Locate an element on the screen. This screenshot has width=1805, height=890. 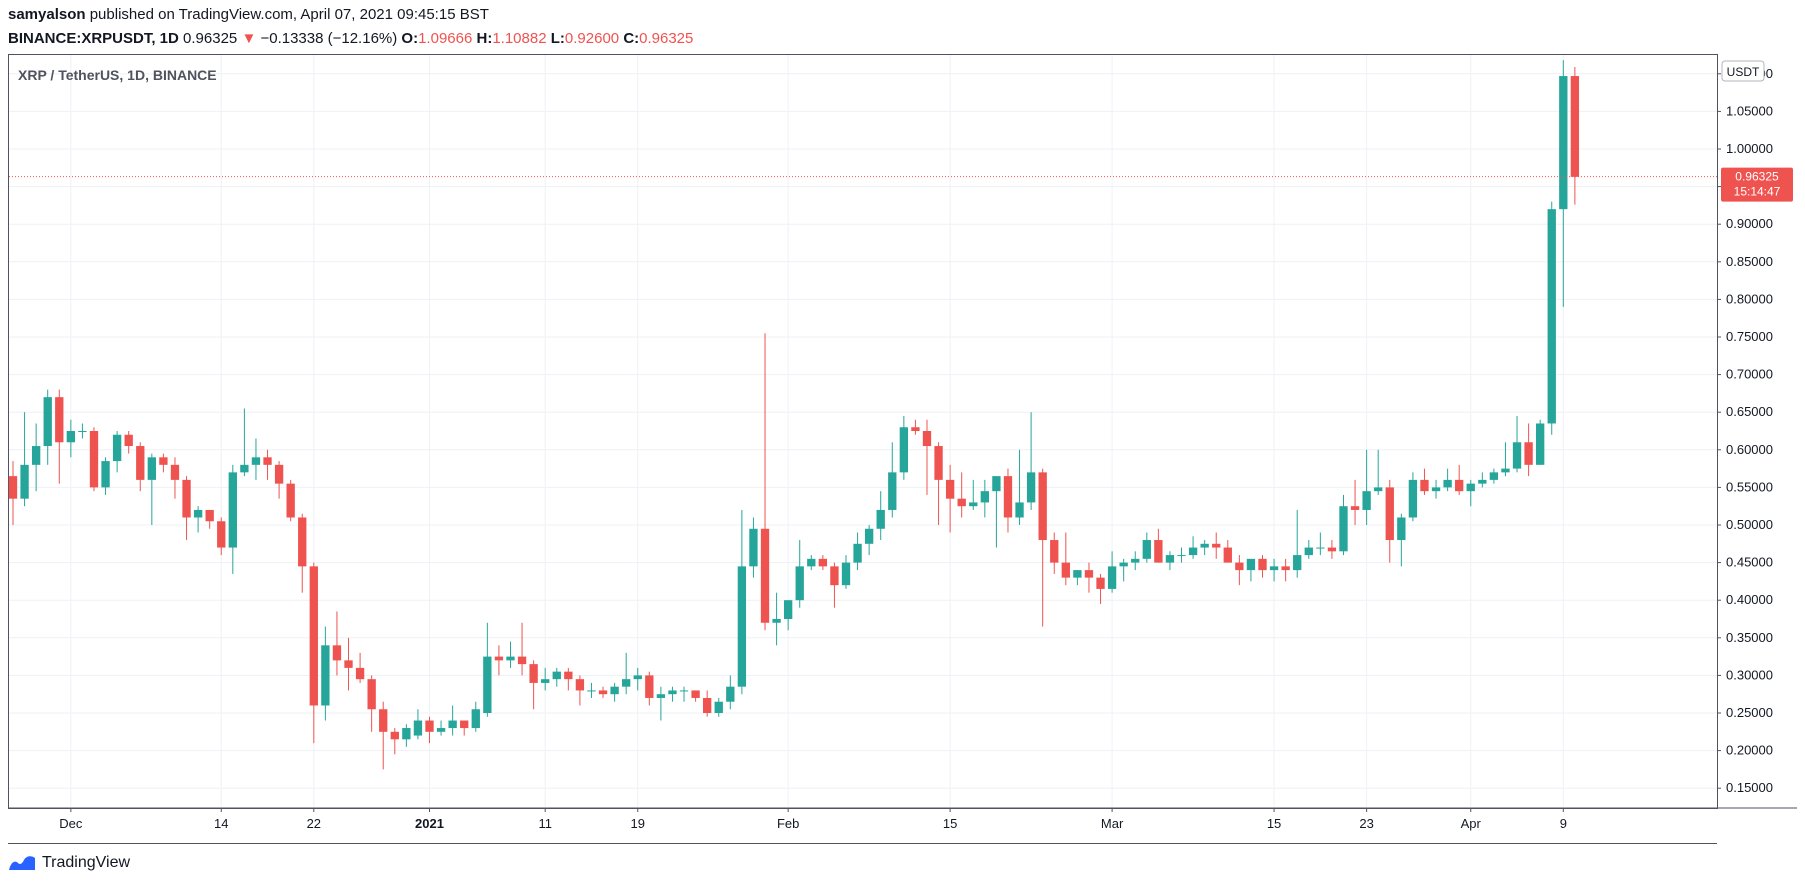
x-tick-label: 15 is located at coordinates (1274, 823).